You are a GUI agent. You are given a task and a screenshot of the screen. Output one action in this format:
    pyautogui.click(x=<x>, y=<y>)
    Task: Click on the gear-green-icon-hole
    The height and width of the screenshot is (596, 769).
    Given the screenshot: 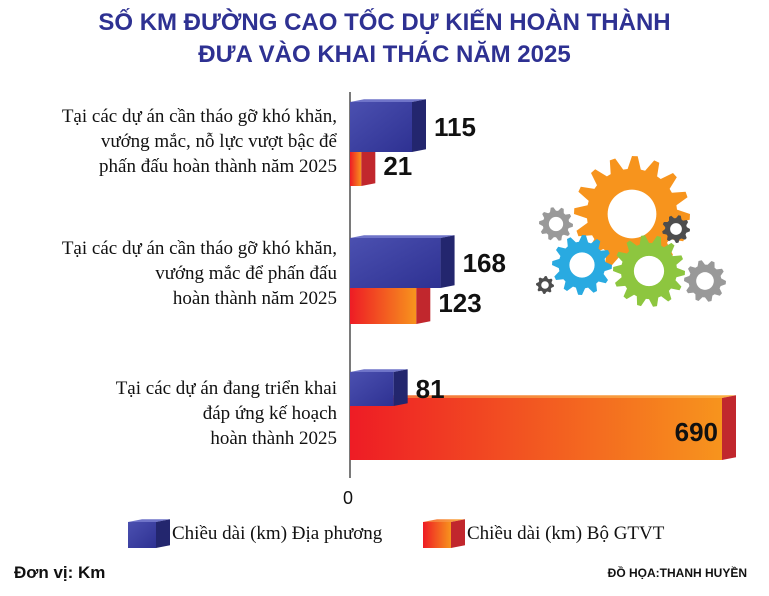 What is the action you would take?
    pyautogui.click(x=649, y=271)
    